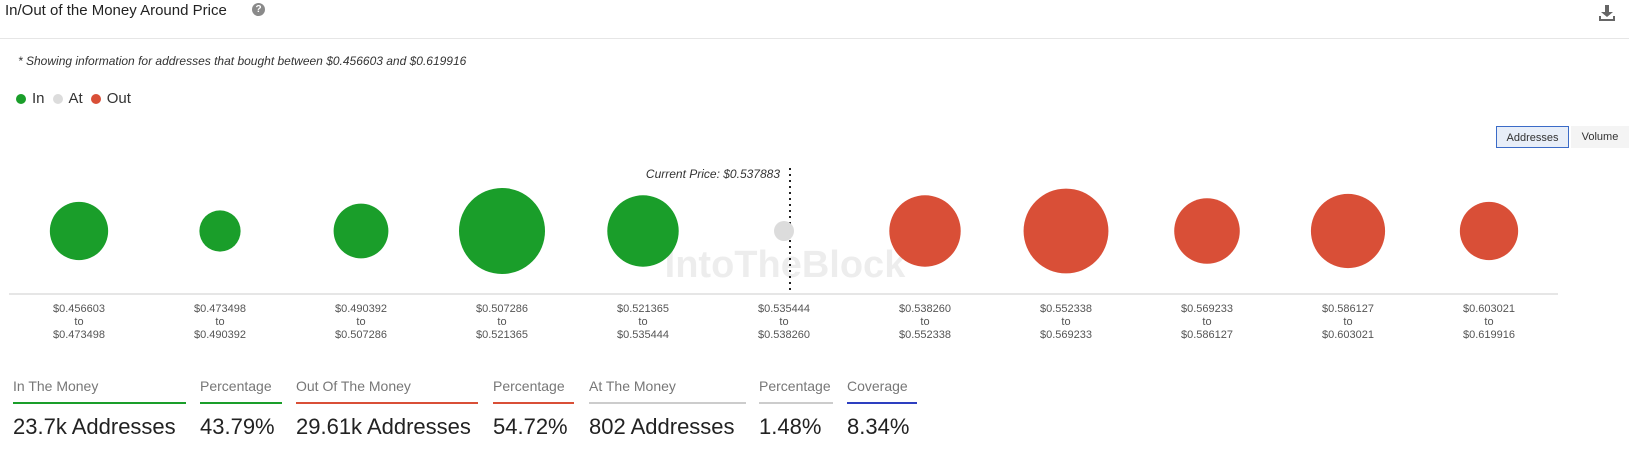  What do you see at coordinates (925, 335) in the screenshot?
I see `tick-label-high: $0.552338` at bounding box center [925, 335].